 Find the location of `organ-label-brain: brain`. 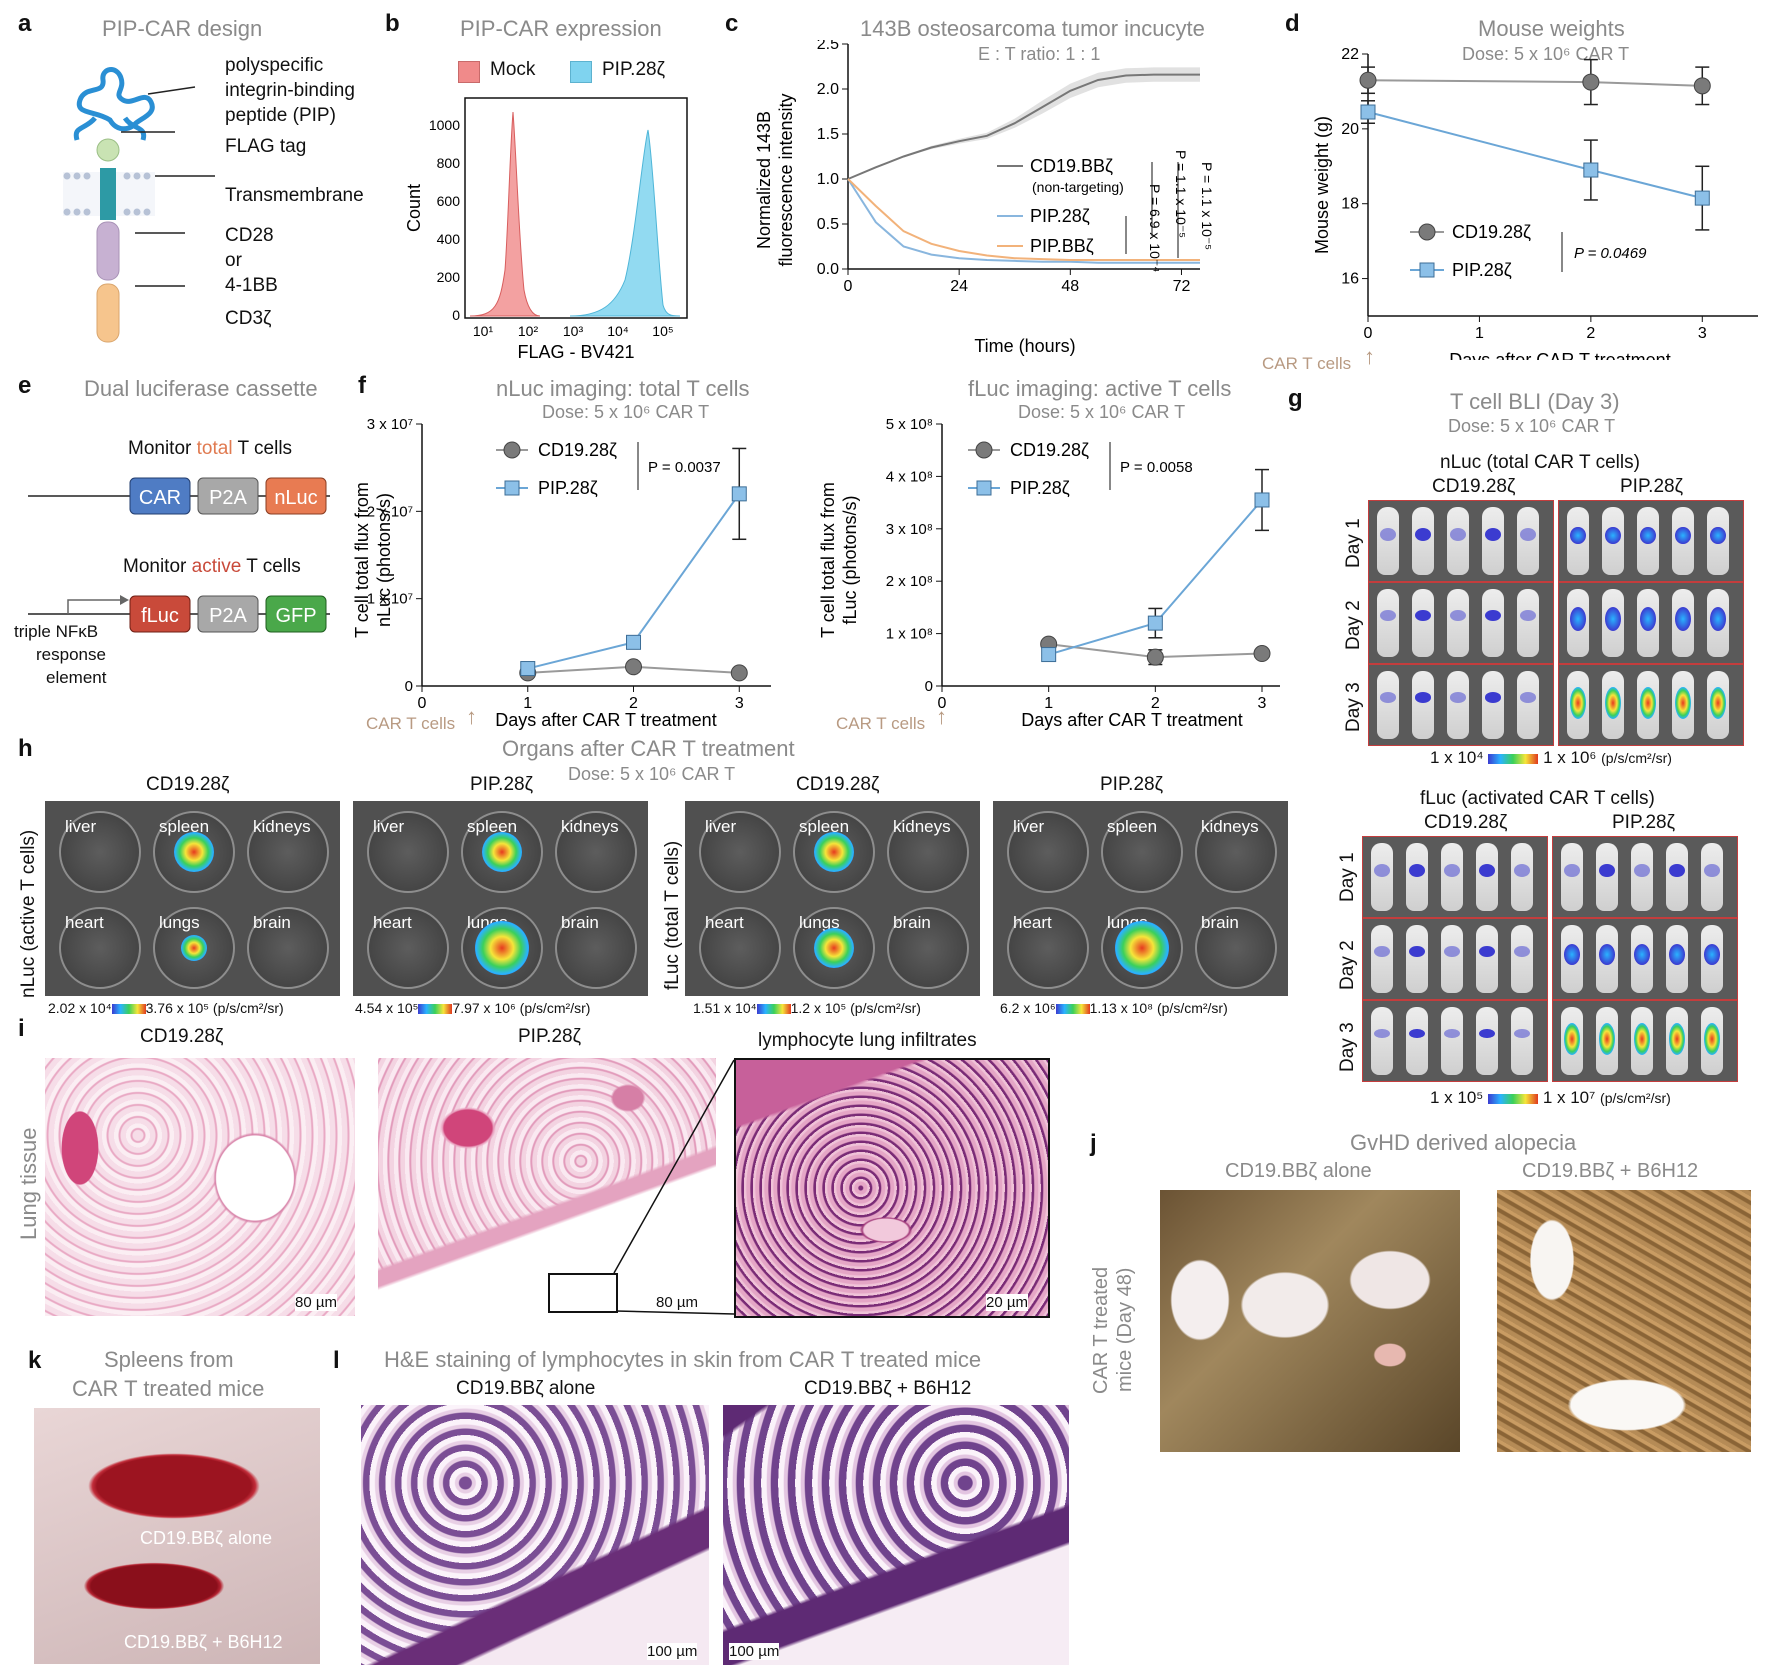

organ-label-brain: brain is located at coordinates (912, 922).